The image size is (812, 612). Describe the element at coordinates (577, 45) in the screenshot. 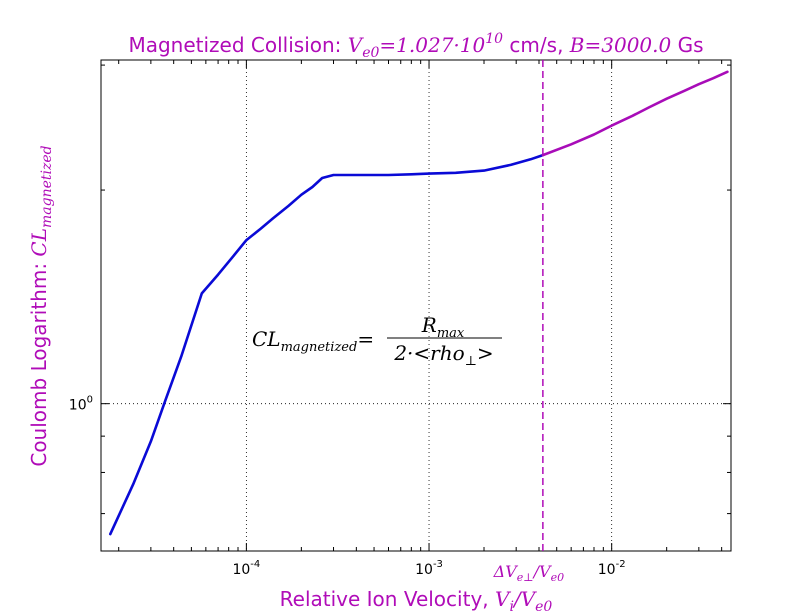

I see `title-b-symbol: B` at that location.